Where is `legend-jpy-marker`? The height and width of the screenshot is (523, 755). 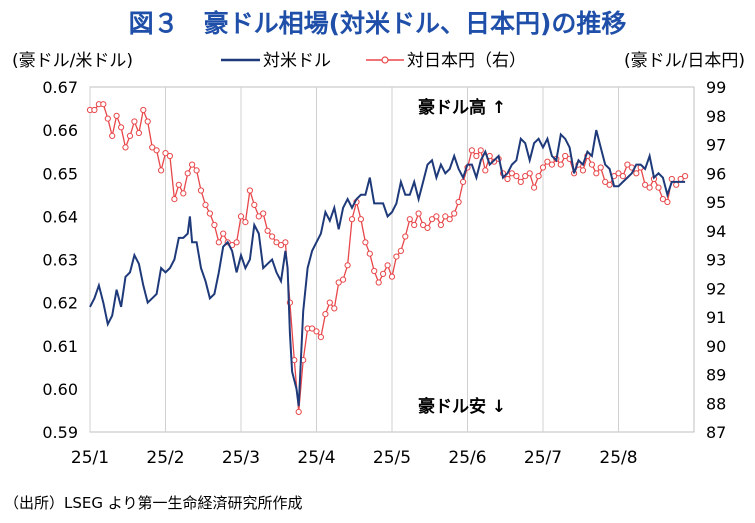
legend-jpy-marker is located at coordinates (385, 60).